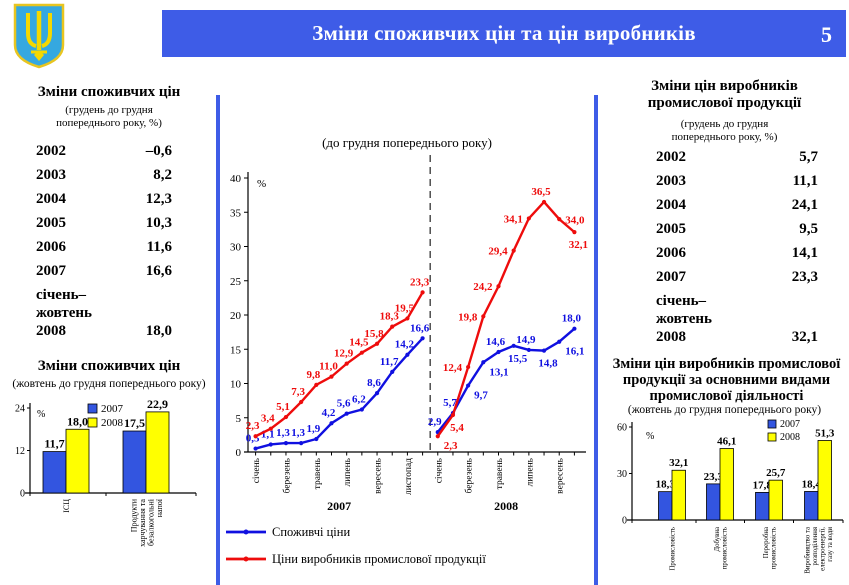 This screenshot has height=585, width=849. What do you see at coordinates (268, 419) in the screenshot?
I see `data-label: 3,4` at bounding box center [268, 419].